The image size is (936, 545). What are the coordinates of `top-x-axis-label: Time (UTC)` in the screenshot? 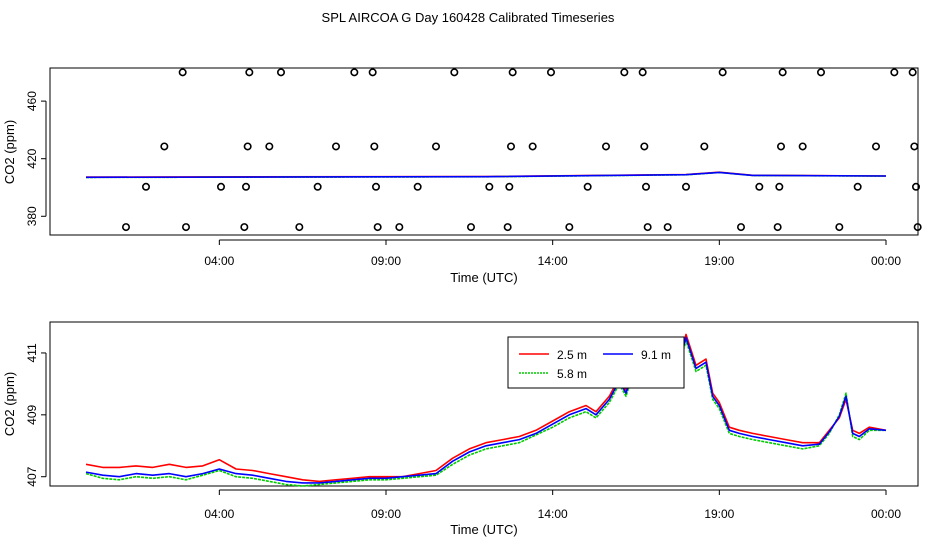 It's located at (483, 277).